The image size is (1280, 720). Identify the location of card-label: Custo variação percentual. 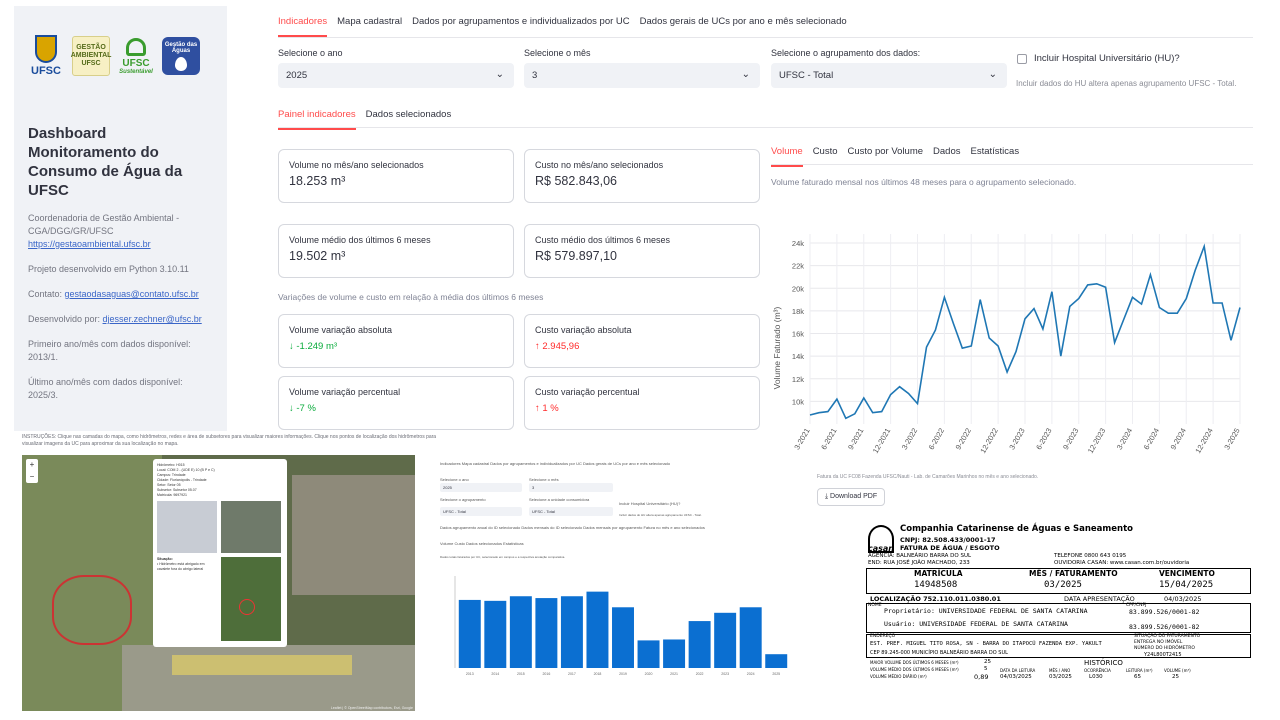
(587, 392).